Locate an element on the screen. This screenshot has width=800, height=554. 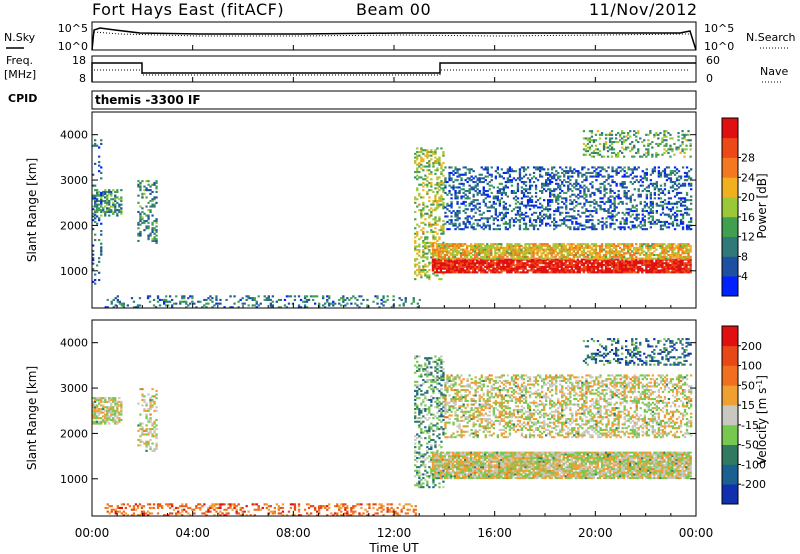
station-title: Fort Hays East (fitACF) is located at coordinates (188, 9).